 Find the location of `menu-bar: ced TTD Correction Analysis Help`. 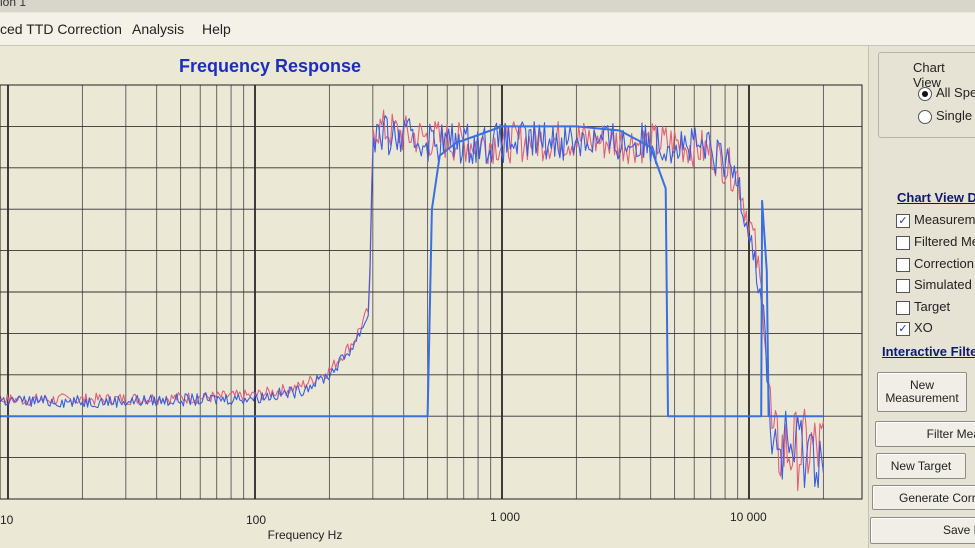

menu-bar: ced TTD Correction Analysis Help is located at coordinates (487, 29).